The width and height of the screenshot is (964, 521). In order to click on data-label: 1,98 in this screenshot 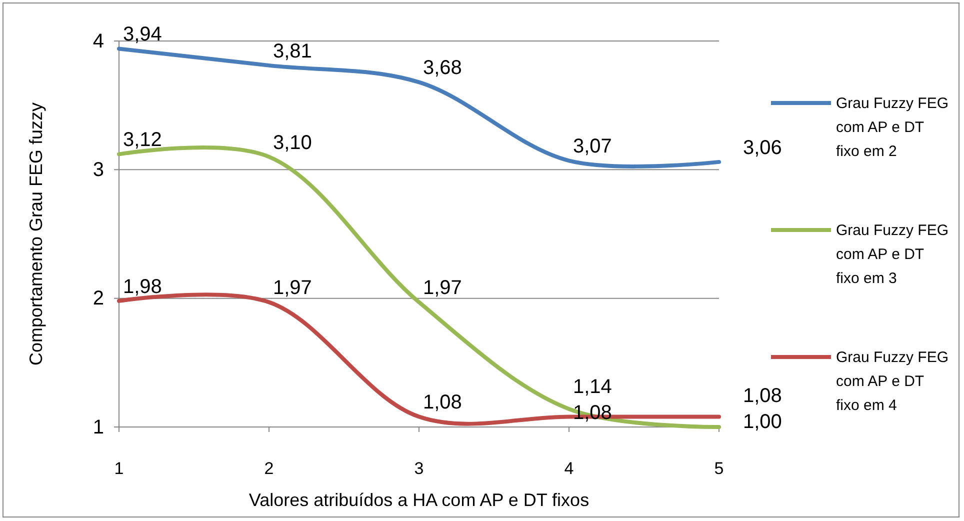, I will do `click(142, 287)`.